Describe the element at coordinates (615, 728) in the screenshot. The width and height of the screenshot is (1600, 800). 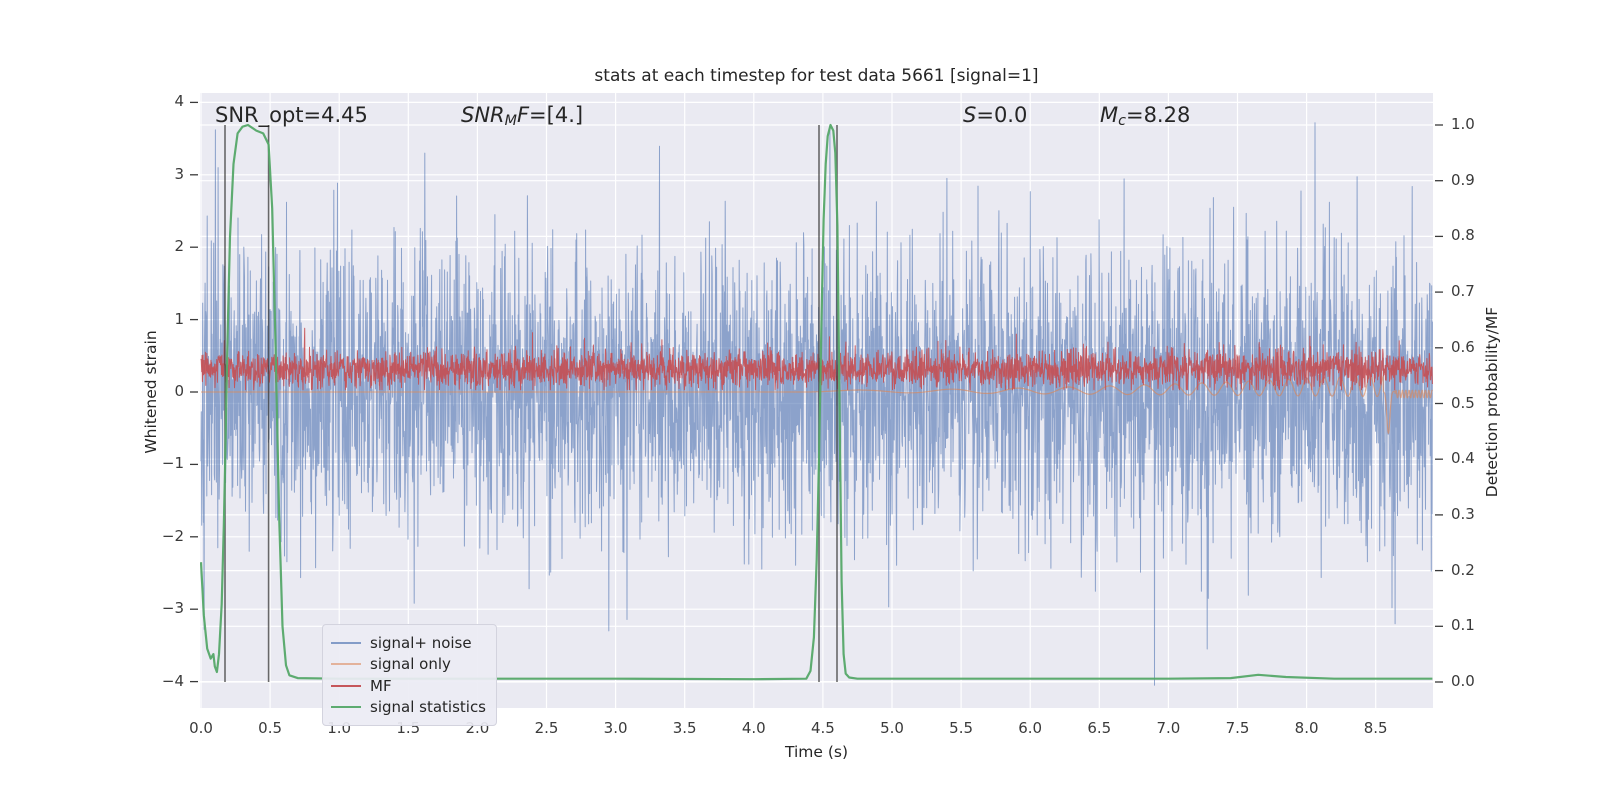
I see `x-tick-label: 3.0` at that location.